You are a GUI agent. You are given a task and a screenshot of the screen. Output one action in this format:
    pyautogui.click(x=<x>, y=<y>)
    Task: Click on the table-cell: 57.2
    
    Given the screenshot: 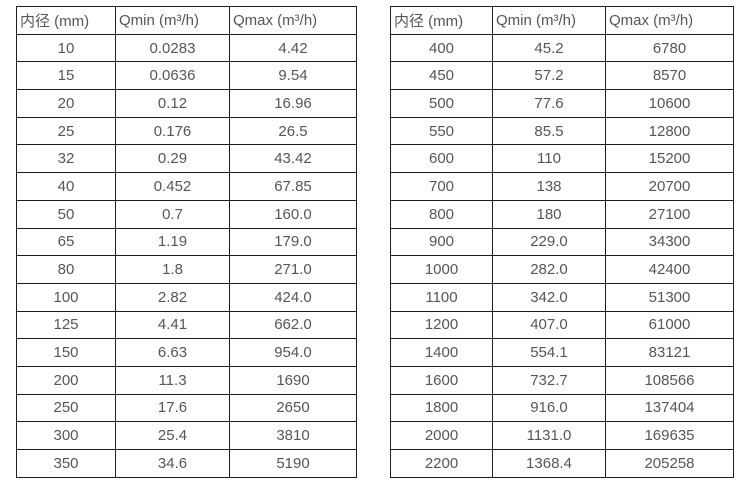 What is the action you would take?
    pyautogui.click(x=549, y=76)
    